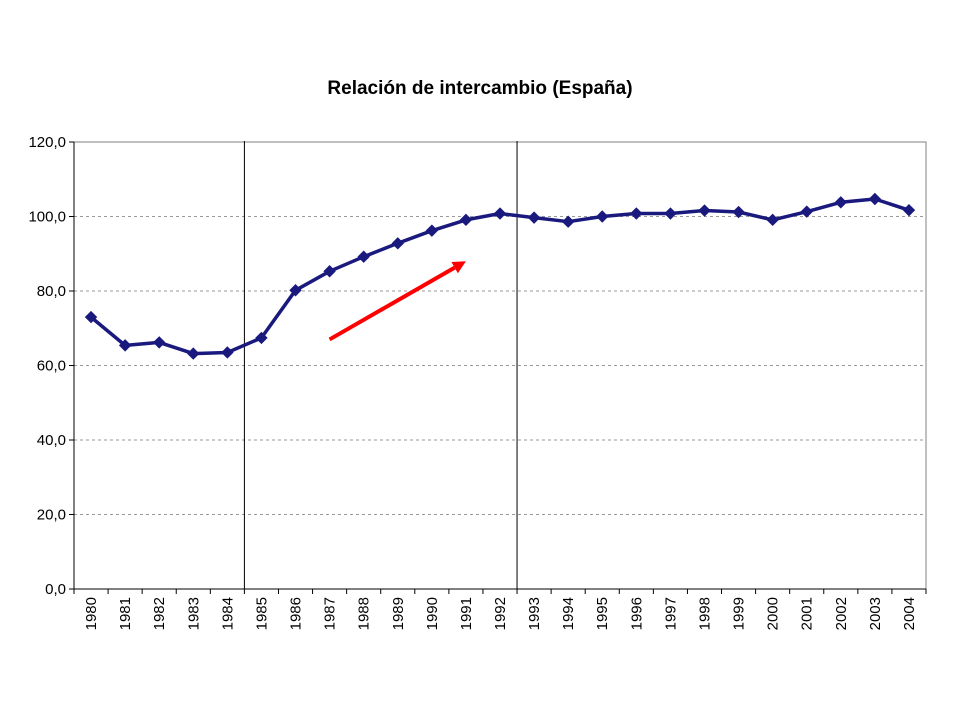 The width and height of the screenshot is (960, 720). What do you see at coordinates (55, 589) in the screenshot?
I see `y-tick-label: 0,0` at bounding box center [55, 589].